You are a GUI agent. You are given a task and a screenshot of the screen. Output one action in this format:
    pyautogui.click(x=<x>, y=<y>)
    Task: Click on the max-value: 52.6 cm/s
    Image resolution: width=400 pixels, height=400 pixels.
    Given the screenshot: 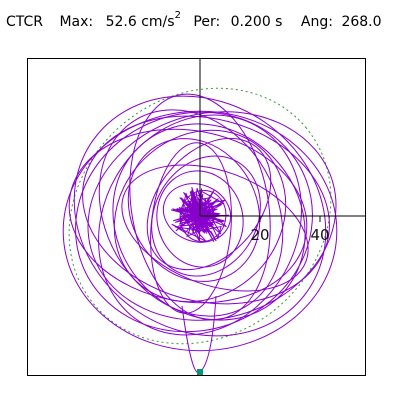 What is the action you would take?
    pyautogui.click(x=140, y=21)
    